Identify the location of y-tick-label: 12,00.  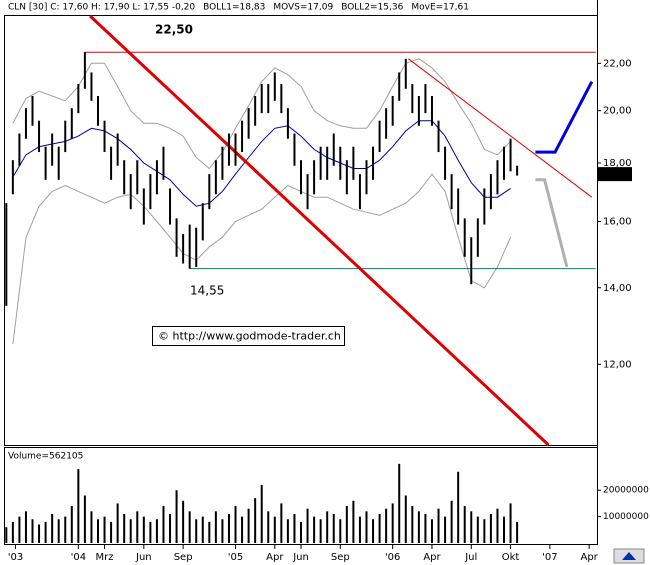
(617, 364).